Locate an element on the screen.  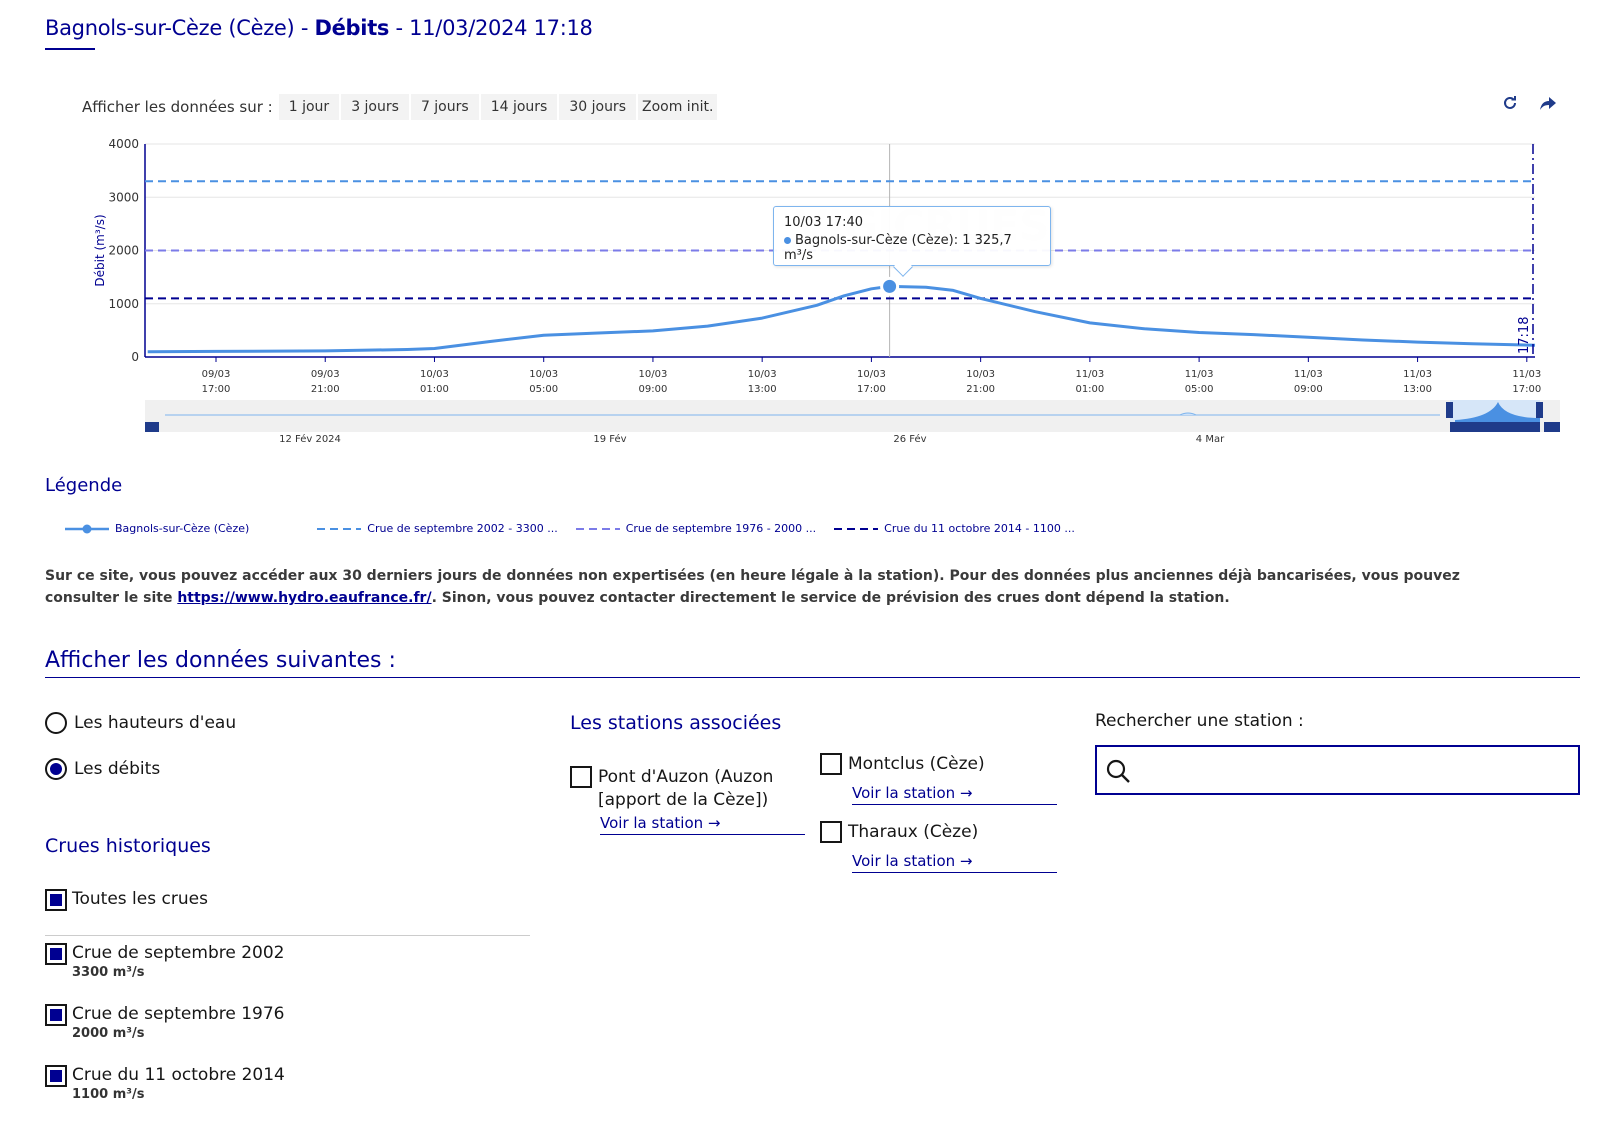
tooltip-value: Bagnols-sur-Cèze (Cèze): 1 325,7 m³/s is located at coordinates (898, 248).